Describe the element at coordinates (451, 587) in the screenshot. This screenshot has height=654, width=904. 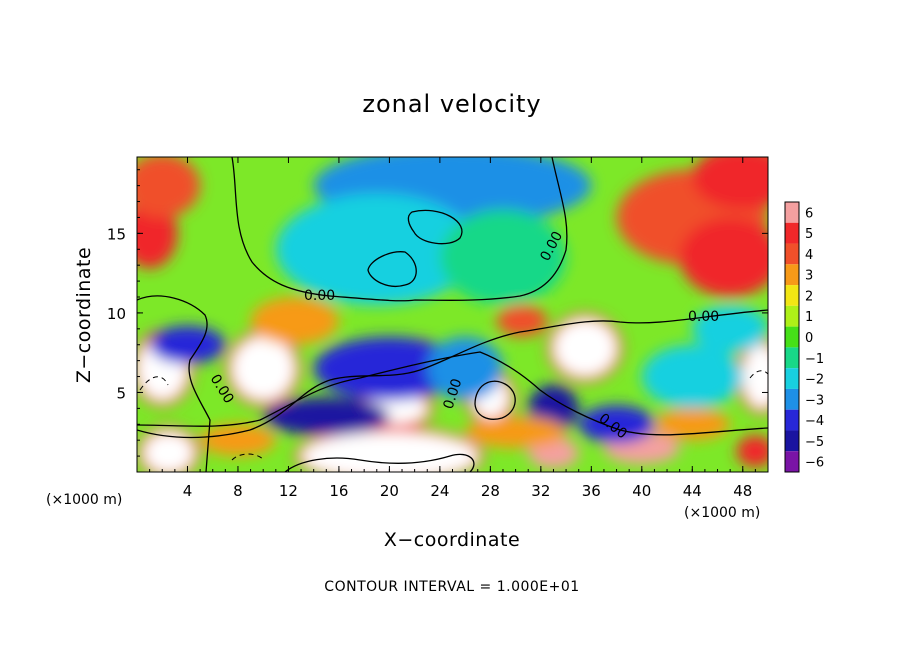
I see `contour-interval-note: CONTOUR INTERVAL = 1.000E+01` at that location.